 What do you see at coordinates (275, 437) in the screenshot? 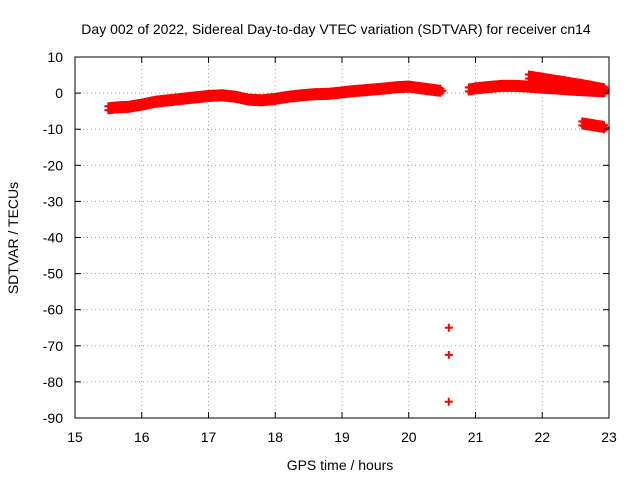
I see `x-tick-label: 18` at bounding box center [275, 437].